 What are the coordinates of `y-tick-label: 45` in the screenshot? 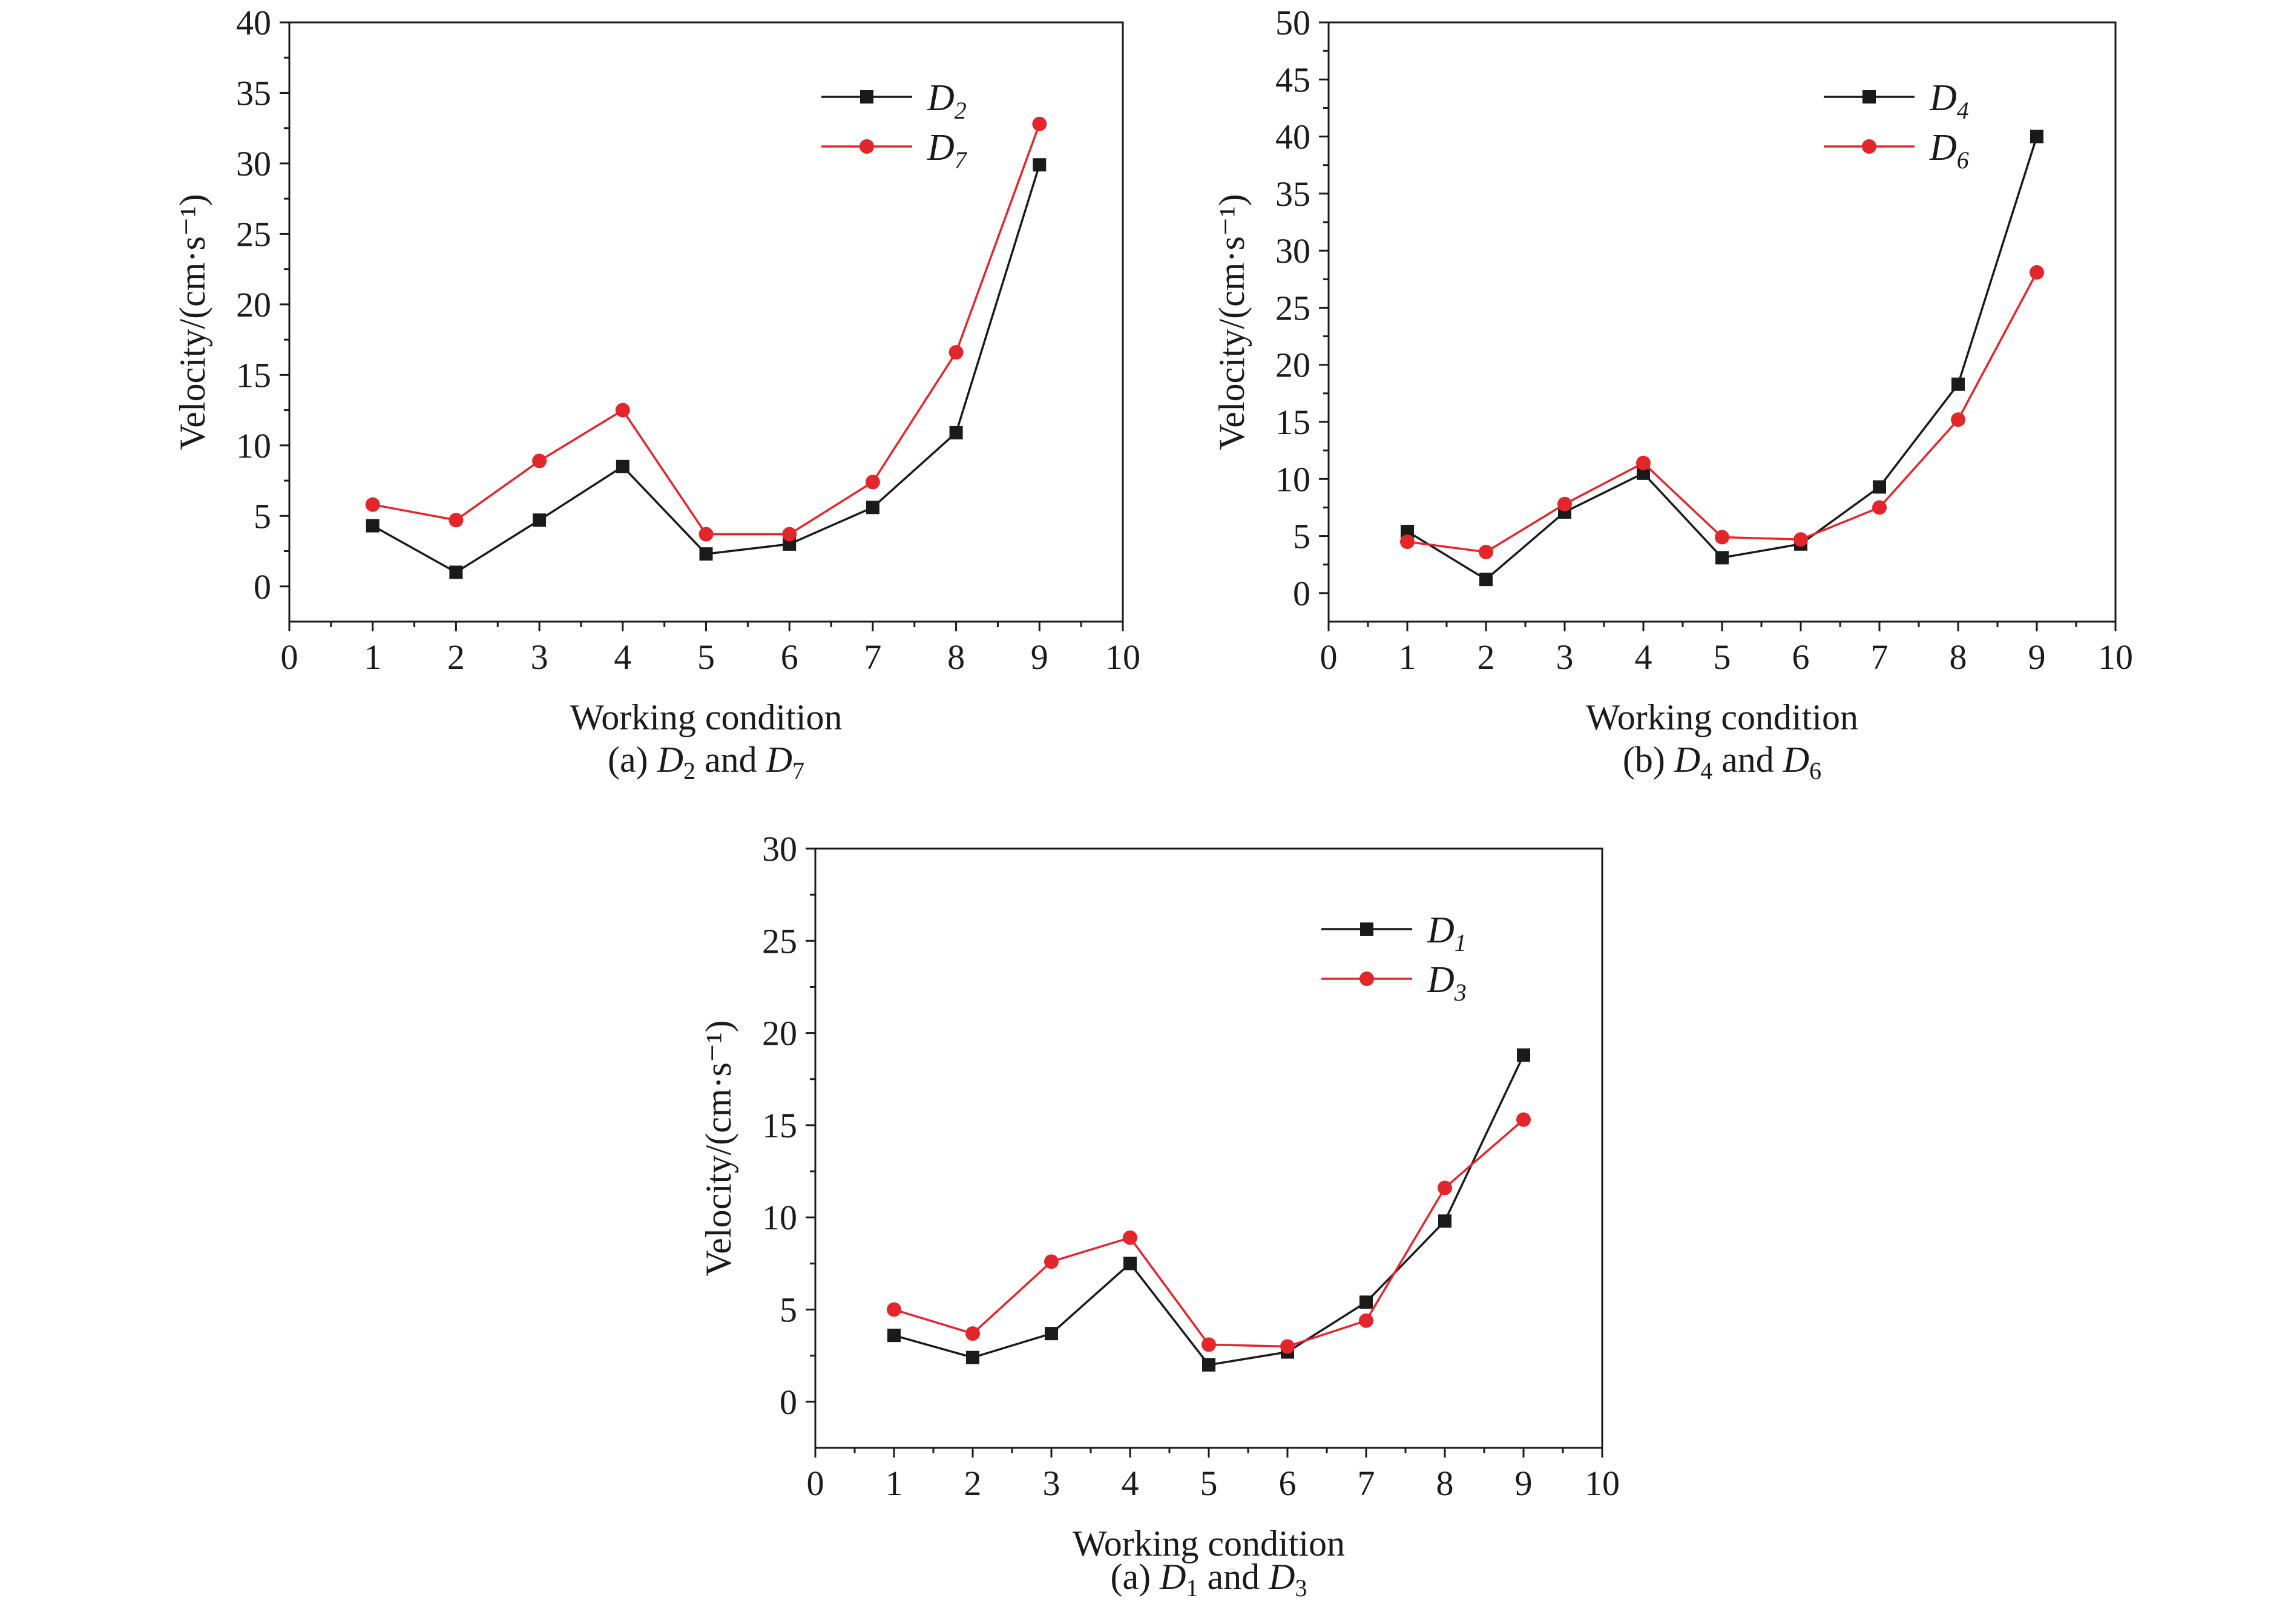 It's located at (1293, 79).